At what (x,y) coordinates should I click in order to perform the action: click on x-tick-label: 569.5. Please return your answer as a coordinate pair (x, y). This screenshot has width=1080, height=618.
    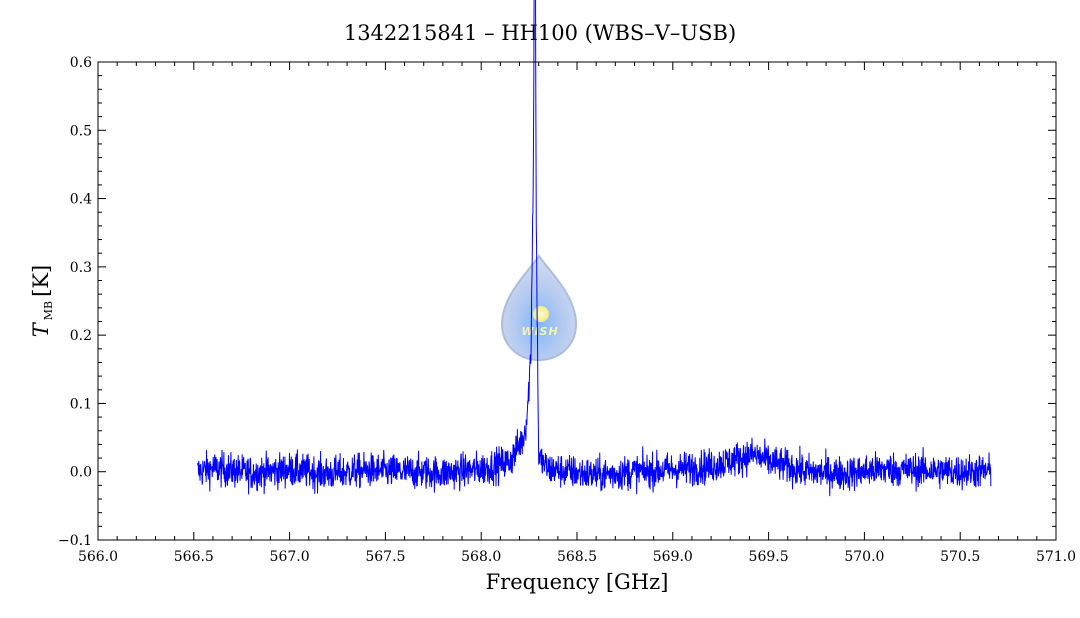
    Looking at the image, I should click on (769, 557).